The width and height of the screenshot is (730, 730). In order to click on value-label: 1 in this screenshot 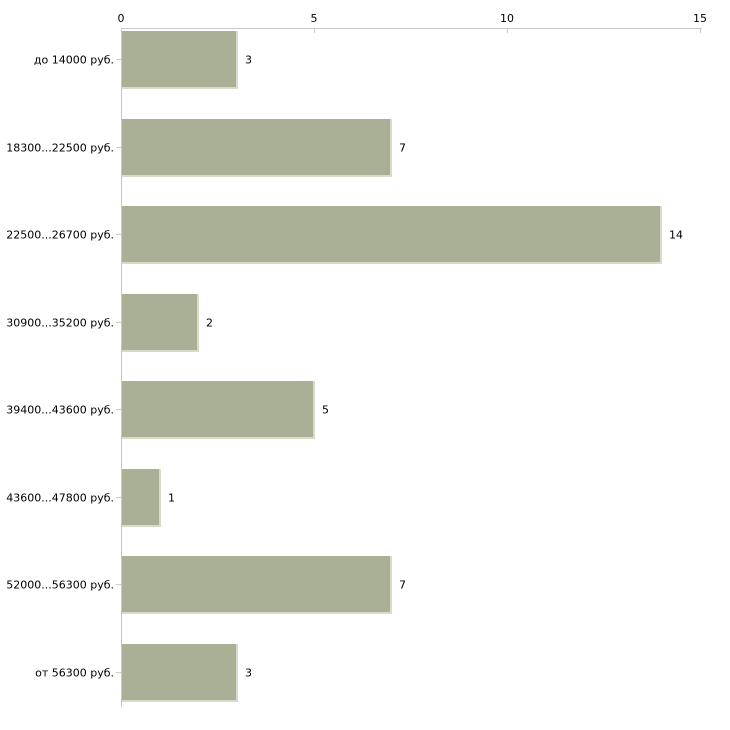, I will do `click(171, 498)`.